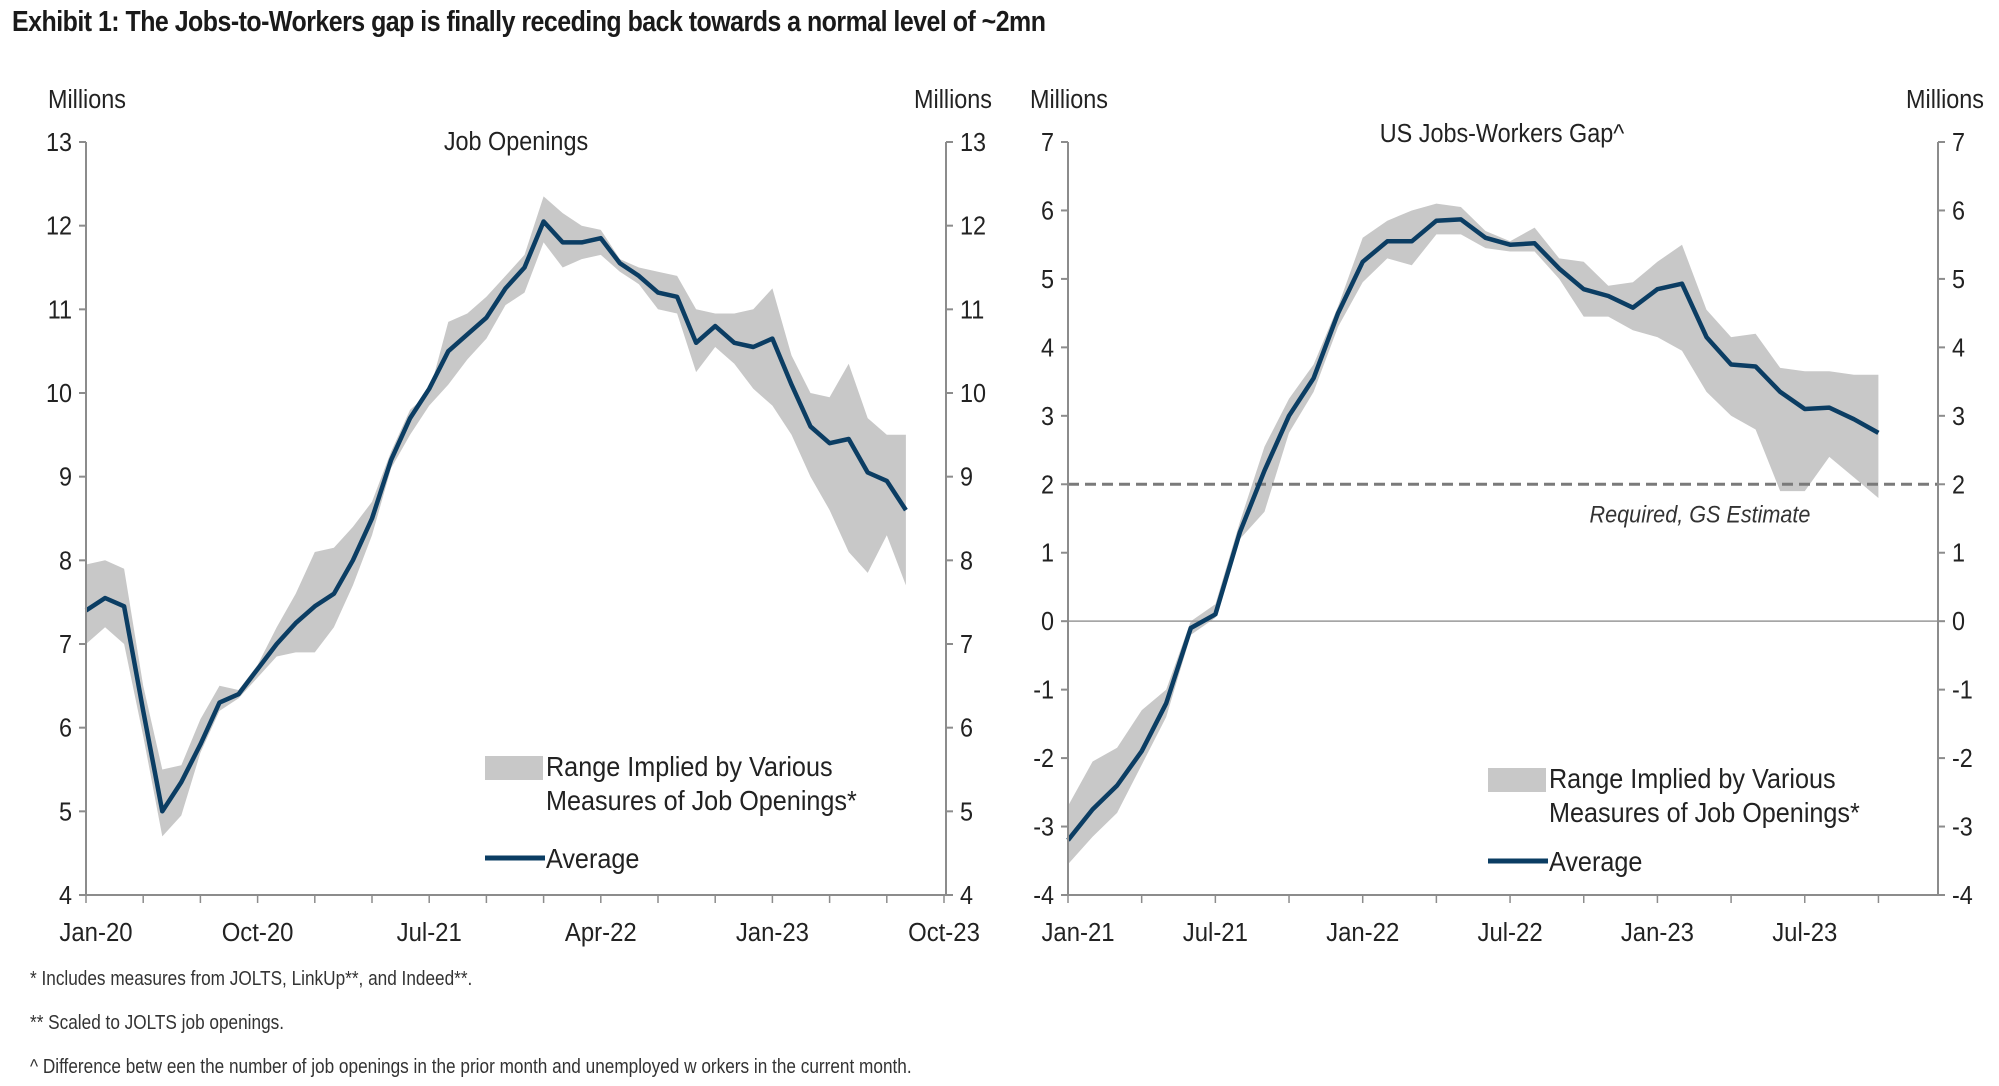 This screenshot has width=1999, height=1086. Describe the element at coordinates (1958, 554) in the screenshot. I see `y-tick-label-right: 1` at that location.